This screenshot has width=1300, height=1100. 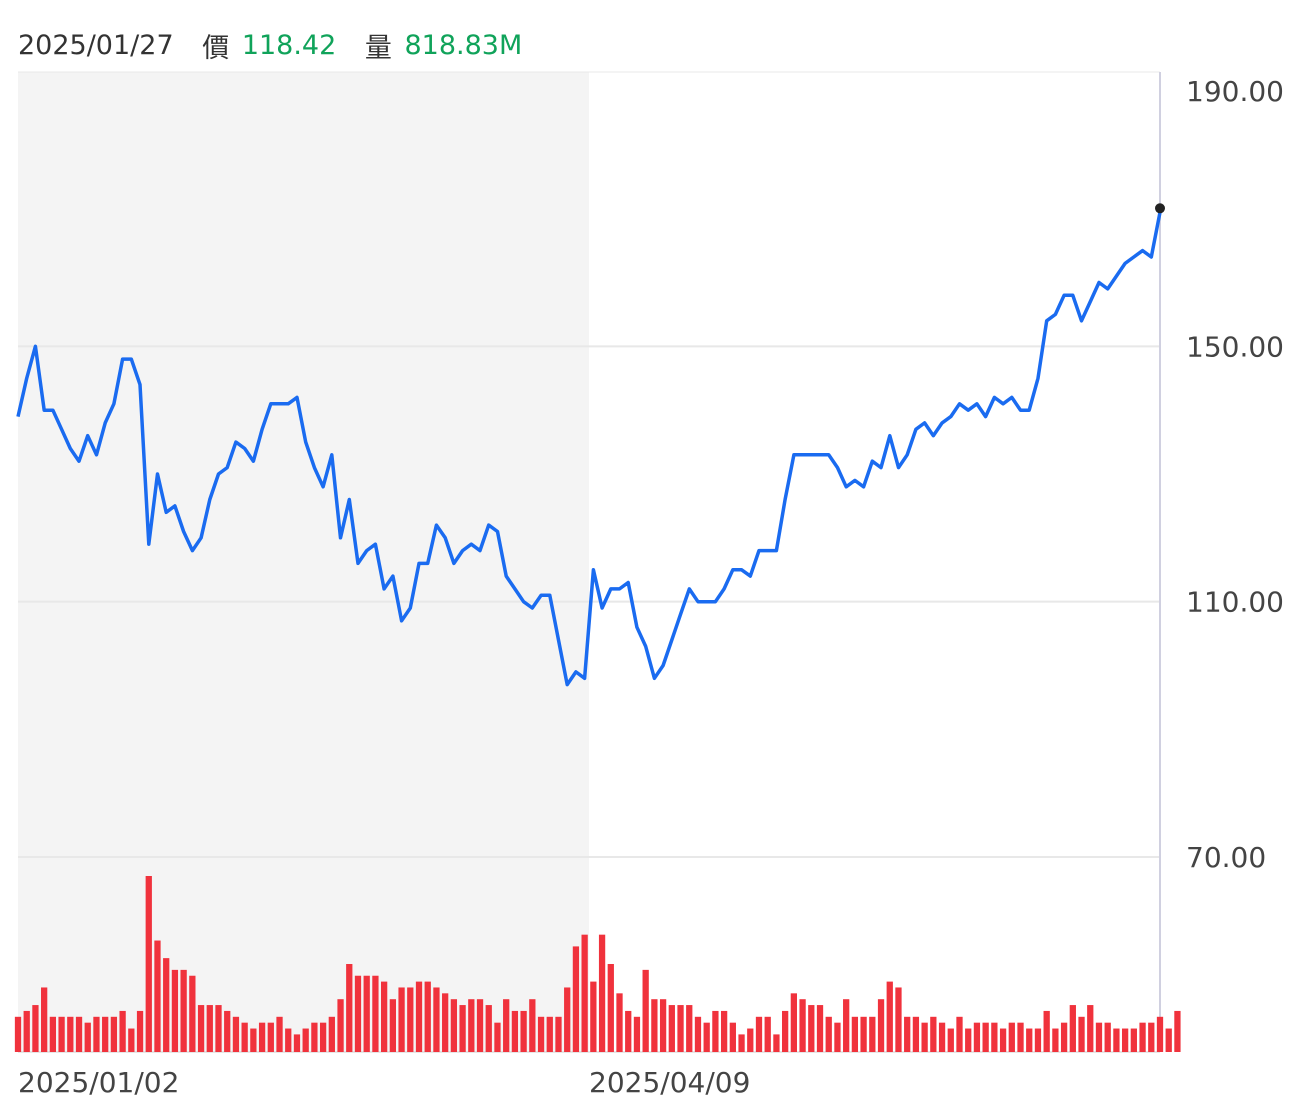 I want to click on volume-label: 量, so click(x=378, y=48).